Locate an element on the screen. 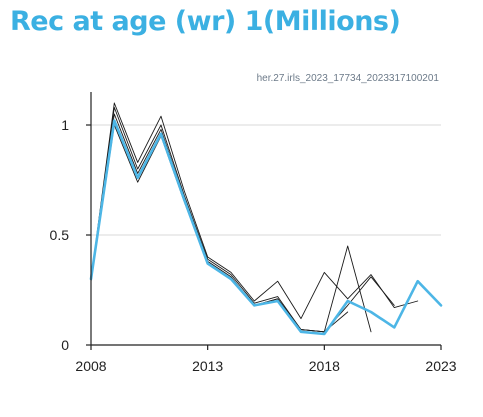 The height and width of the screenshot is (417, 483). y-tick-label: 0.5 is located at coordinates (60, 235).